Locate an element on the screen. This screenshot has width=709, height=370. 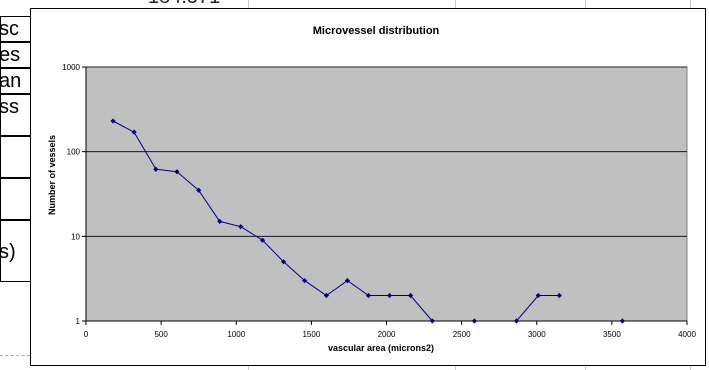
sheet-cell: ss is located at coordinates (16, 115).